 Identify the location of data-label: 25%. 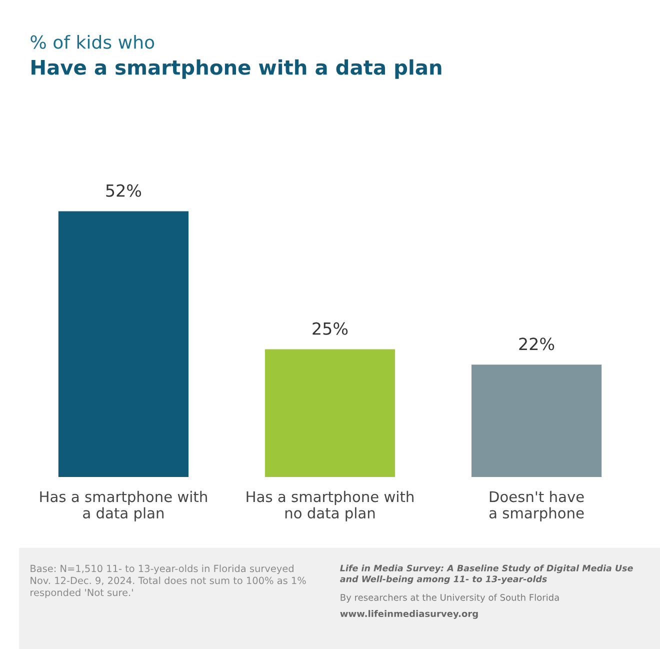
(330, 328).